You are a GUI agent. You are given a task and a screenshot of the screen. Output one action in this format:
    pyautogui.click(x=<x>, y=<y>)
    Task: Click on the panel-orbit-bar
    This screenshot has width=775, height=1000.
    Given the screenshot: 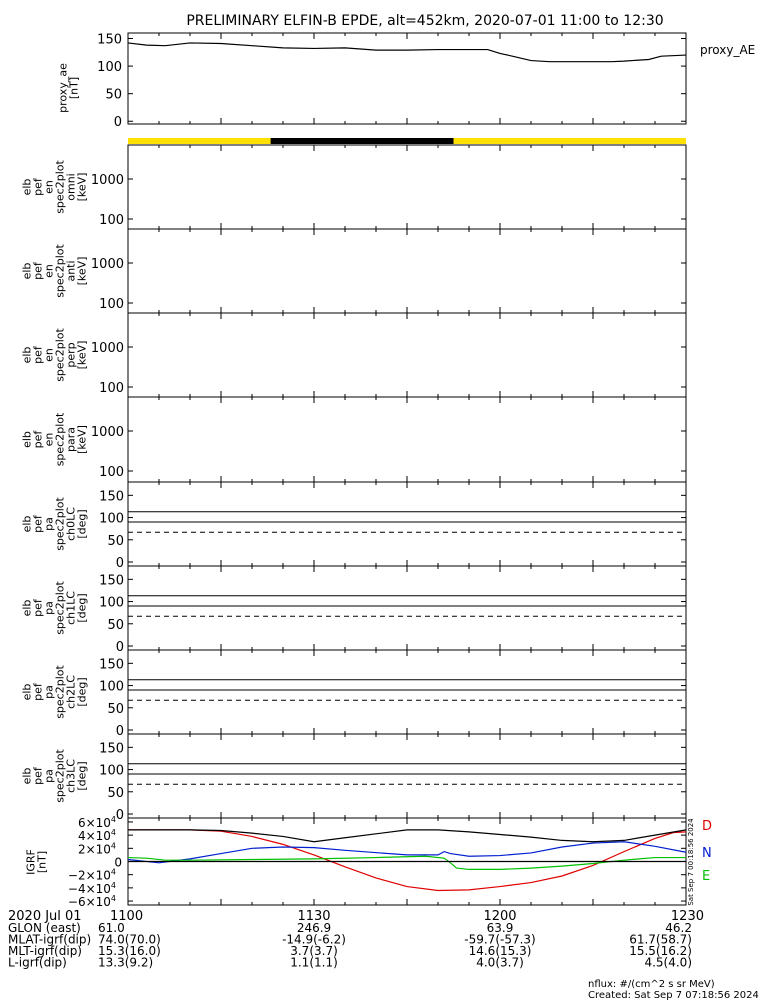 What is the action you would take?
    pyautogui.click(x=407, y=141)
    